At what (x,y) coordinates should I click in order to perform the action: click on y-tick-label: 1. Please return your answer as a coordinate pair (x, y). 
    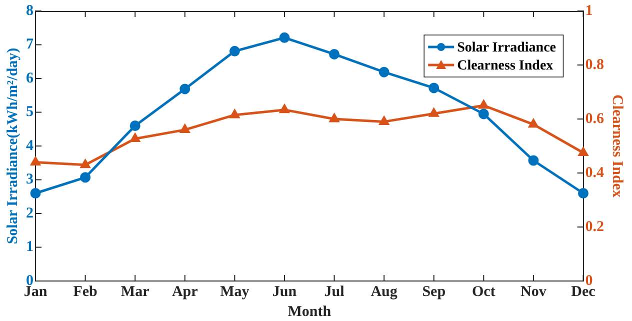
    Looking at the image, I should click on (30, 247).